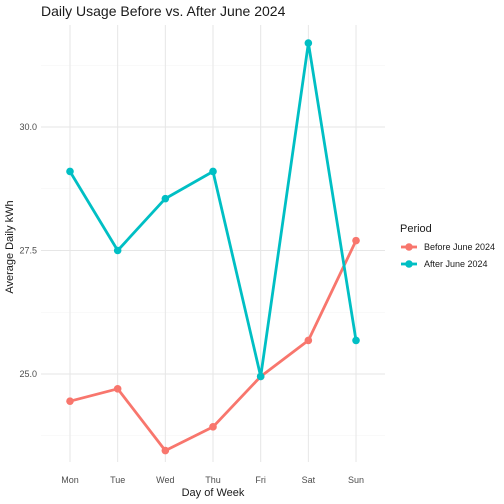 This screenshot has height=504, width=504. Describe the element at coordinates (165, 480) in the screenshot. I see `x-tick-label: Wed` at that location.